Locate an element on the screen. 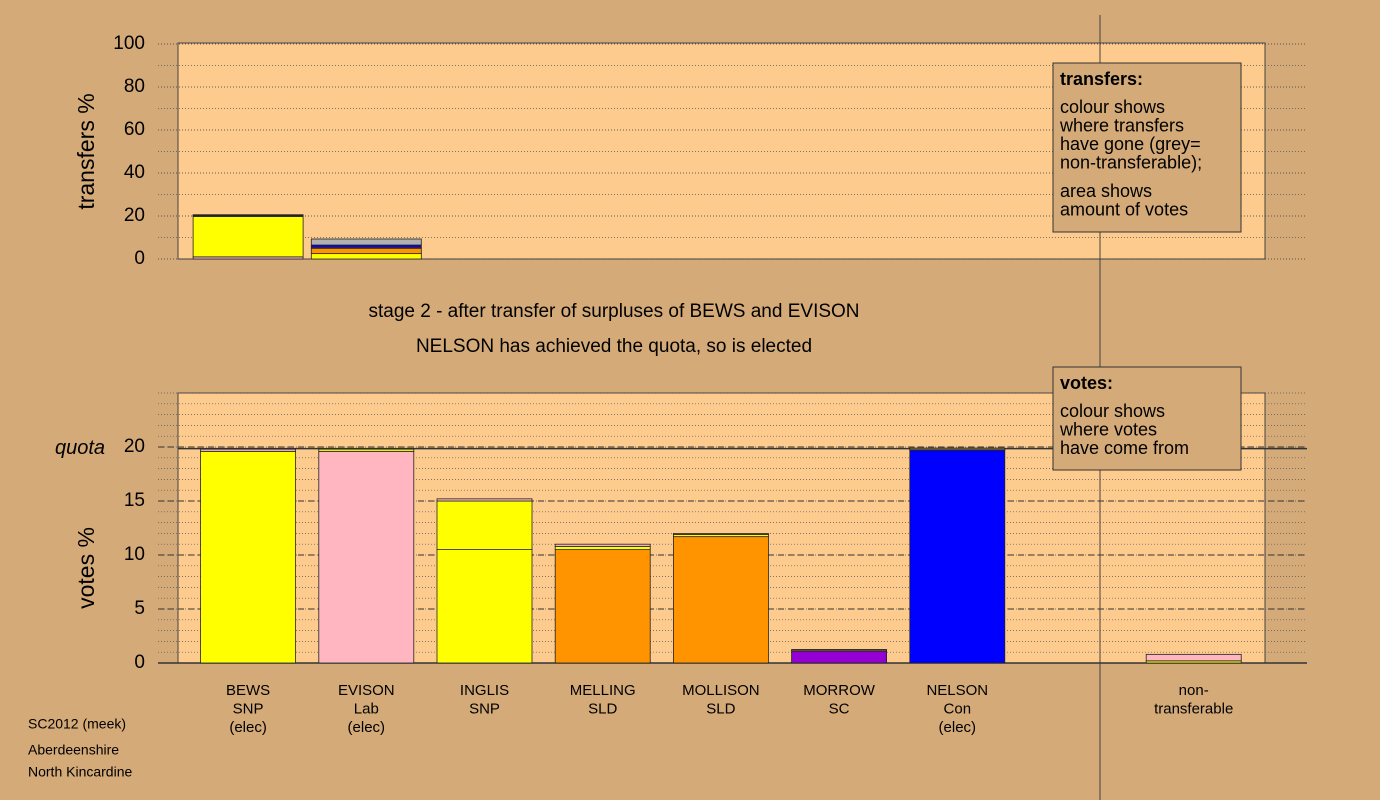 The width and height of the screenshot is (1380, 800). x-tick-label: MORROW is located at coordinates (839, 690).